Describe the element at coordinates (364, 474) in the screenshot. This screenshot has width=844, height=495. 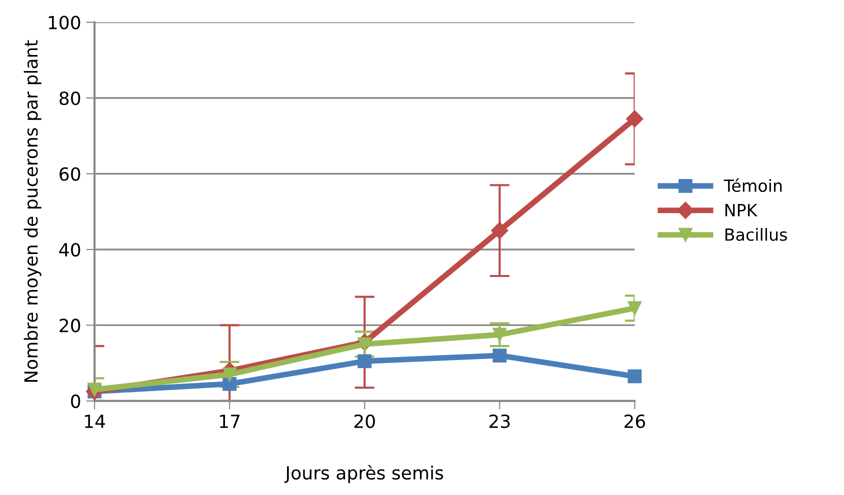
I see `x-axis-title: Jours après semis` at that location.